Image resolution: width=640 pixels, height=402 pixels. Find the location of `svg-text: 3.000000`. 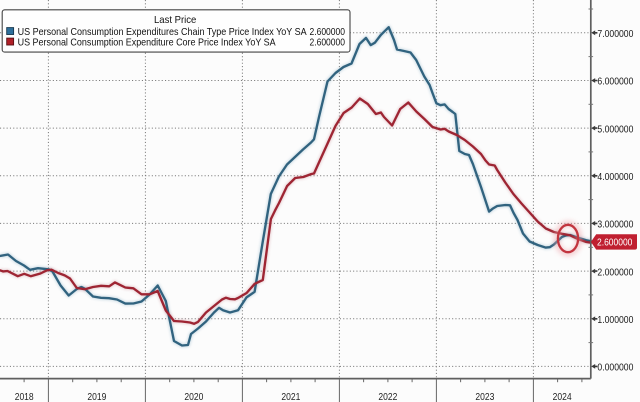

svg-text: 3.000000 is located at coordinates (615, 225).